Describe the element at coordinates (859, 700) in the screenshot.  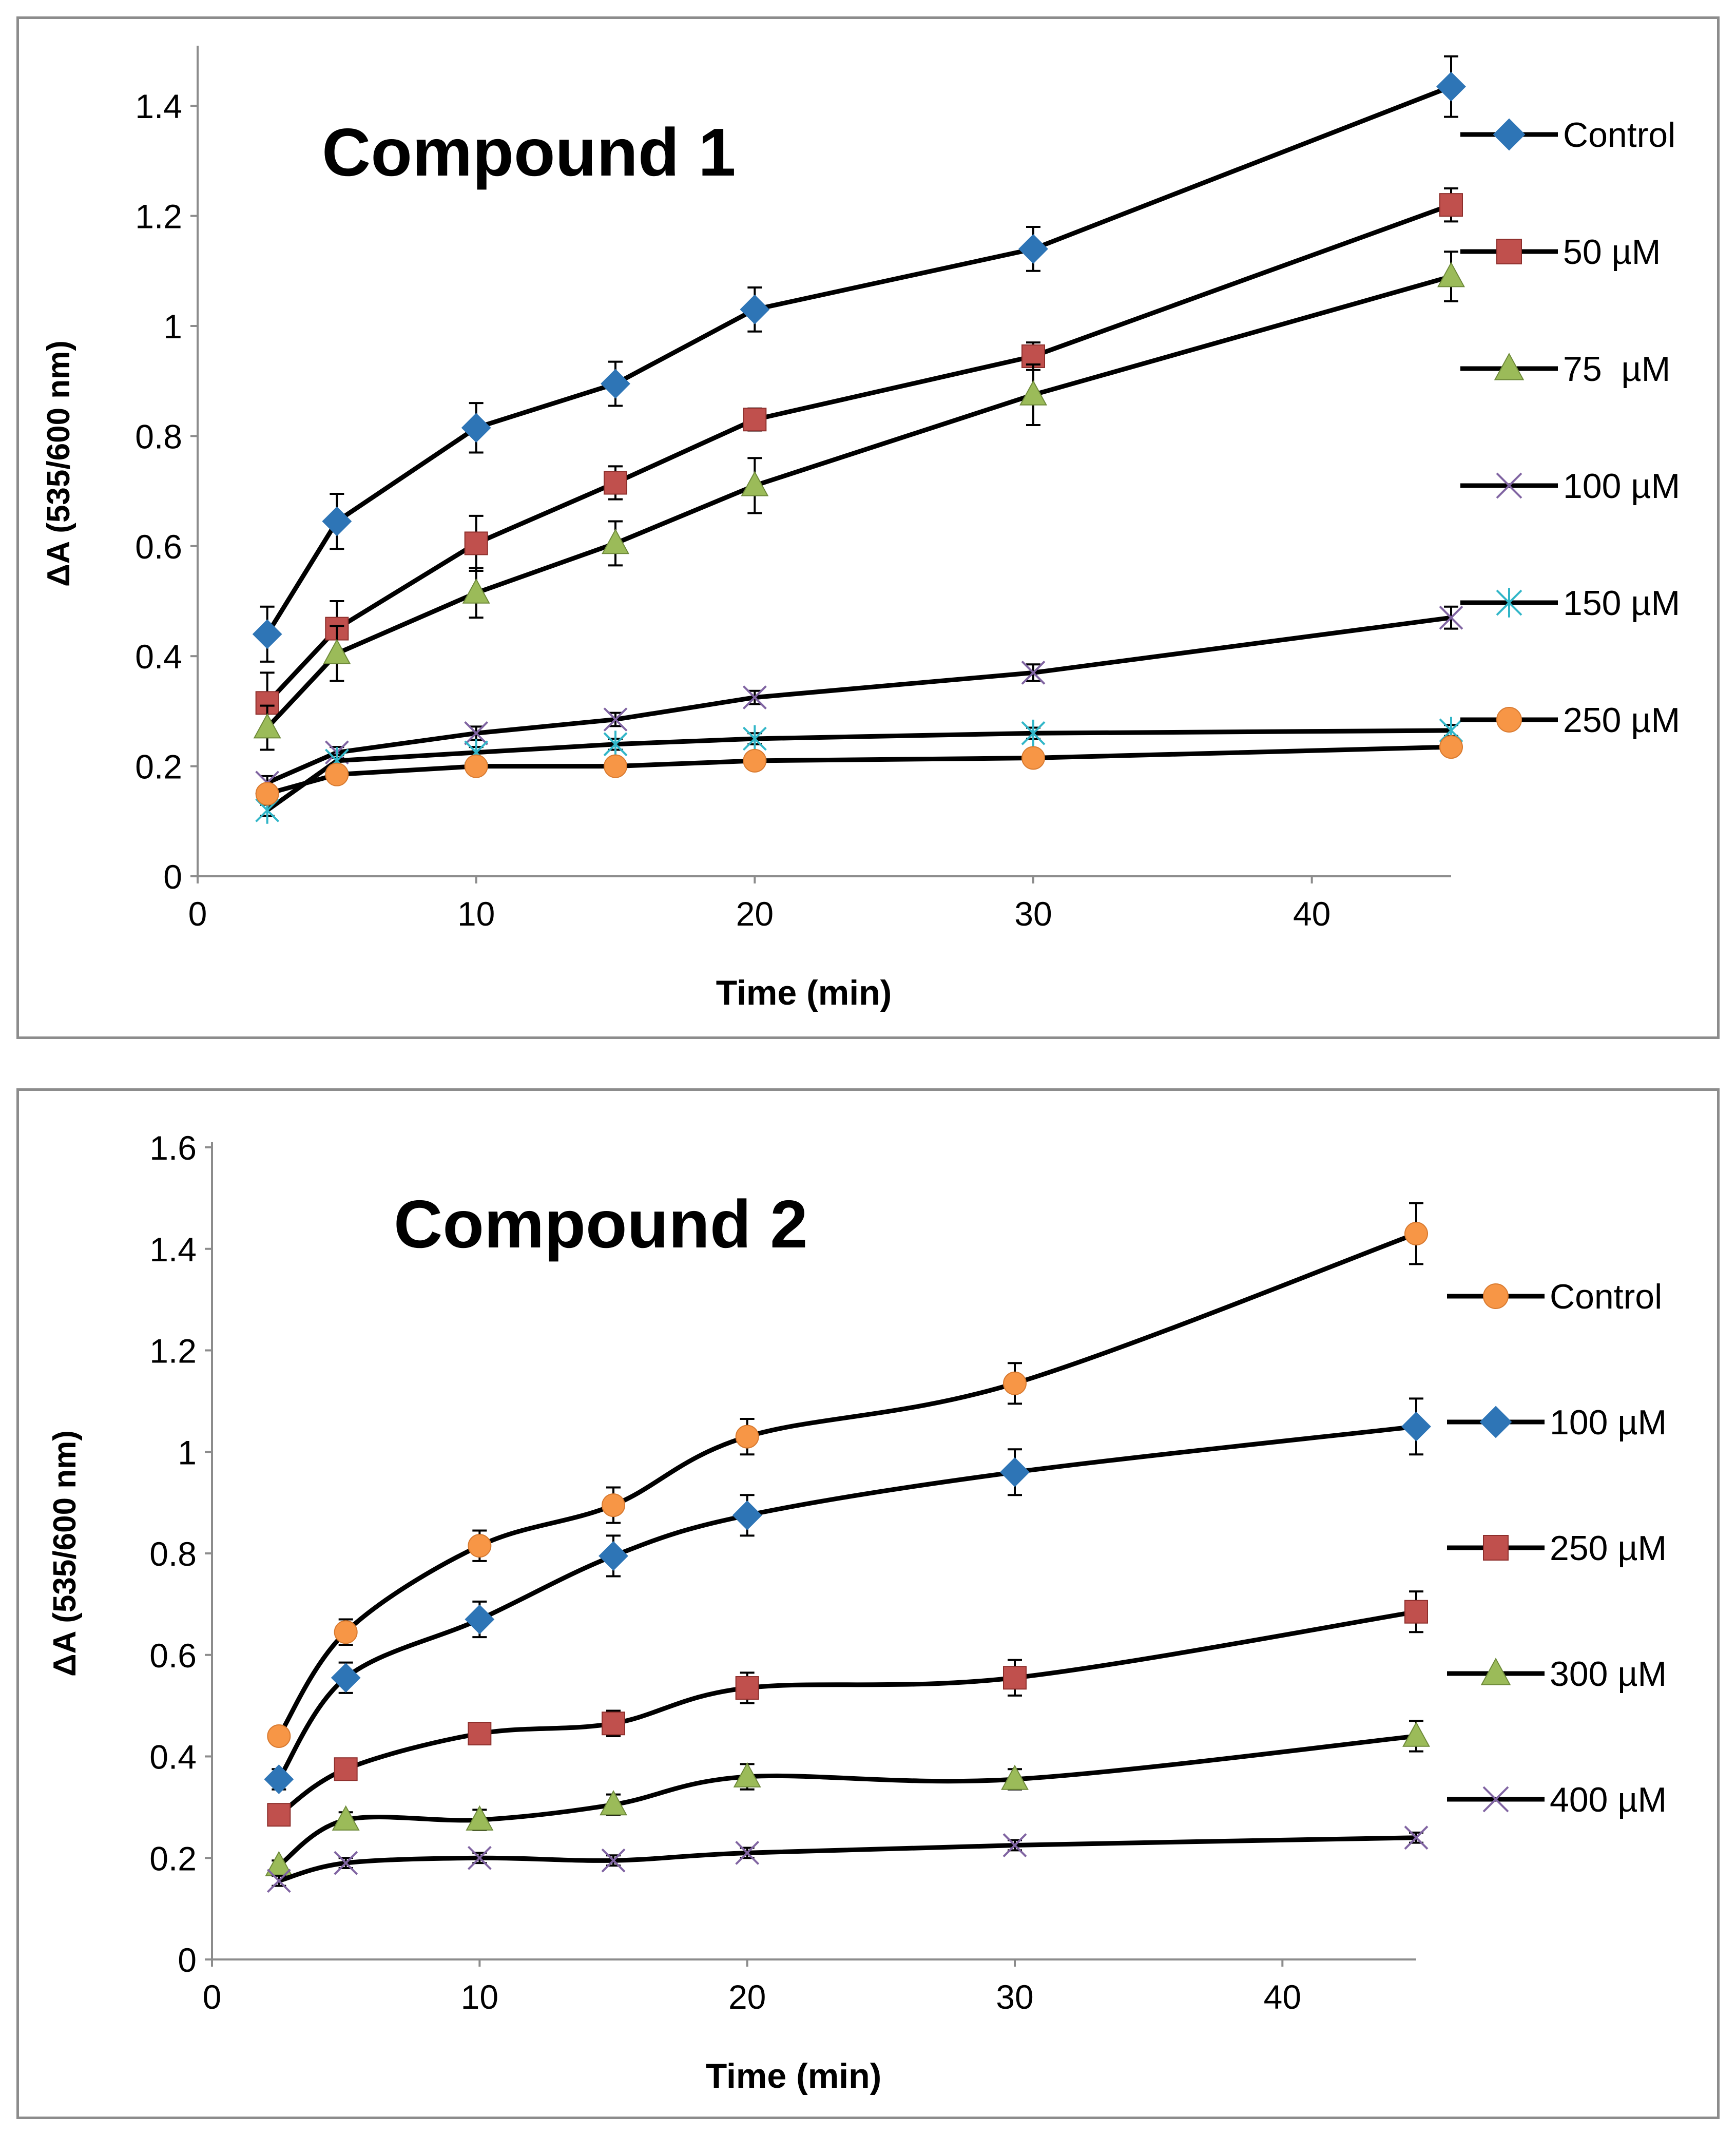
I see `series-100-um` at that location.